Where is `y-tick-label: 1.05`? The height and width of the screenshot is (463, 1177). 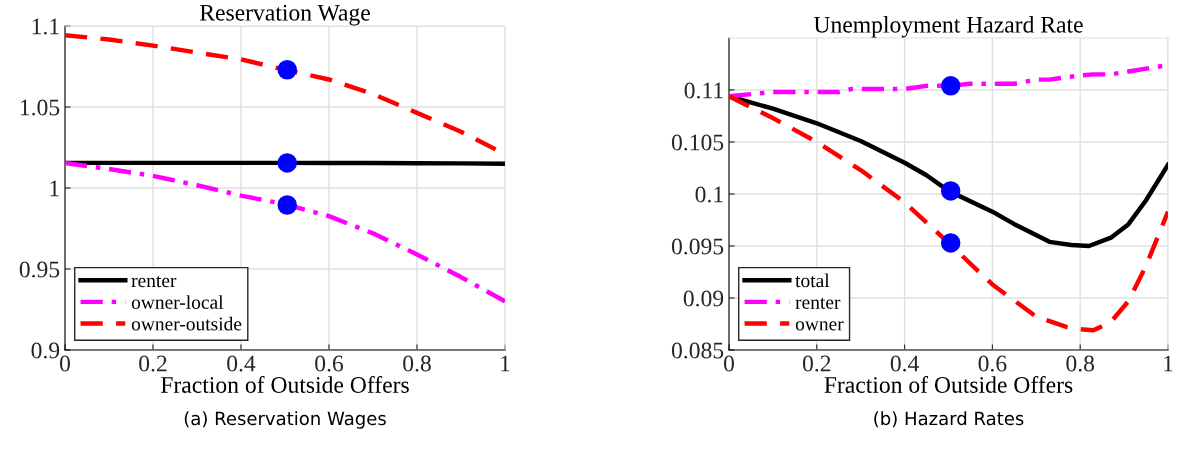 y-tick-label: 1.05 is located at coordinates (40, 107).